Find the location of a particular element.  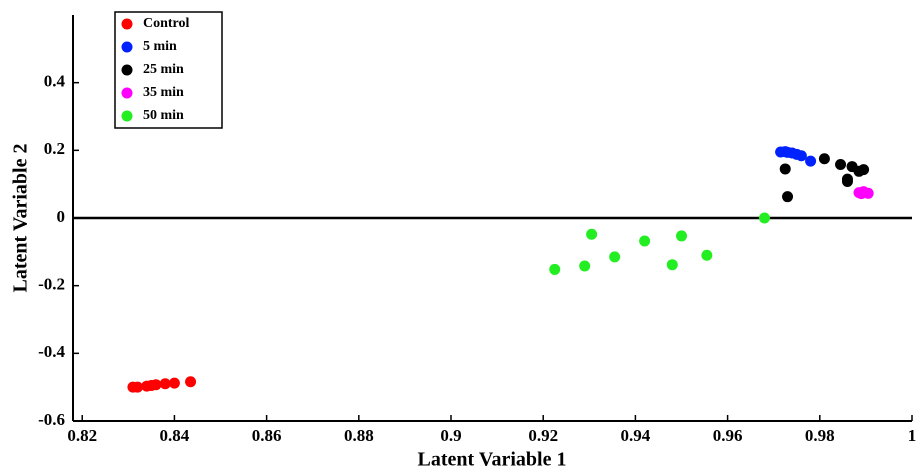

y-tick-label: -0.6 is located at coordinates (51, 419).